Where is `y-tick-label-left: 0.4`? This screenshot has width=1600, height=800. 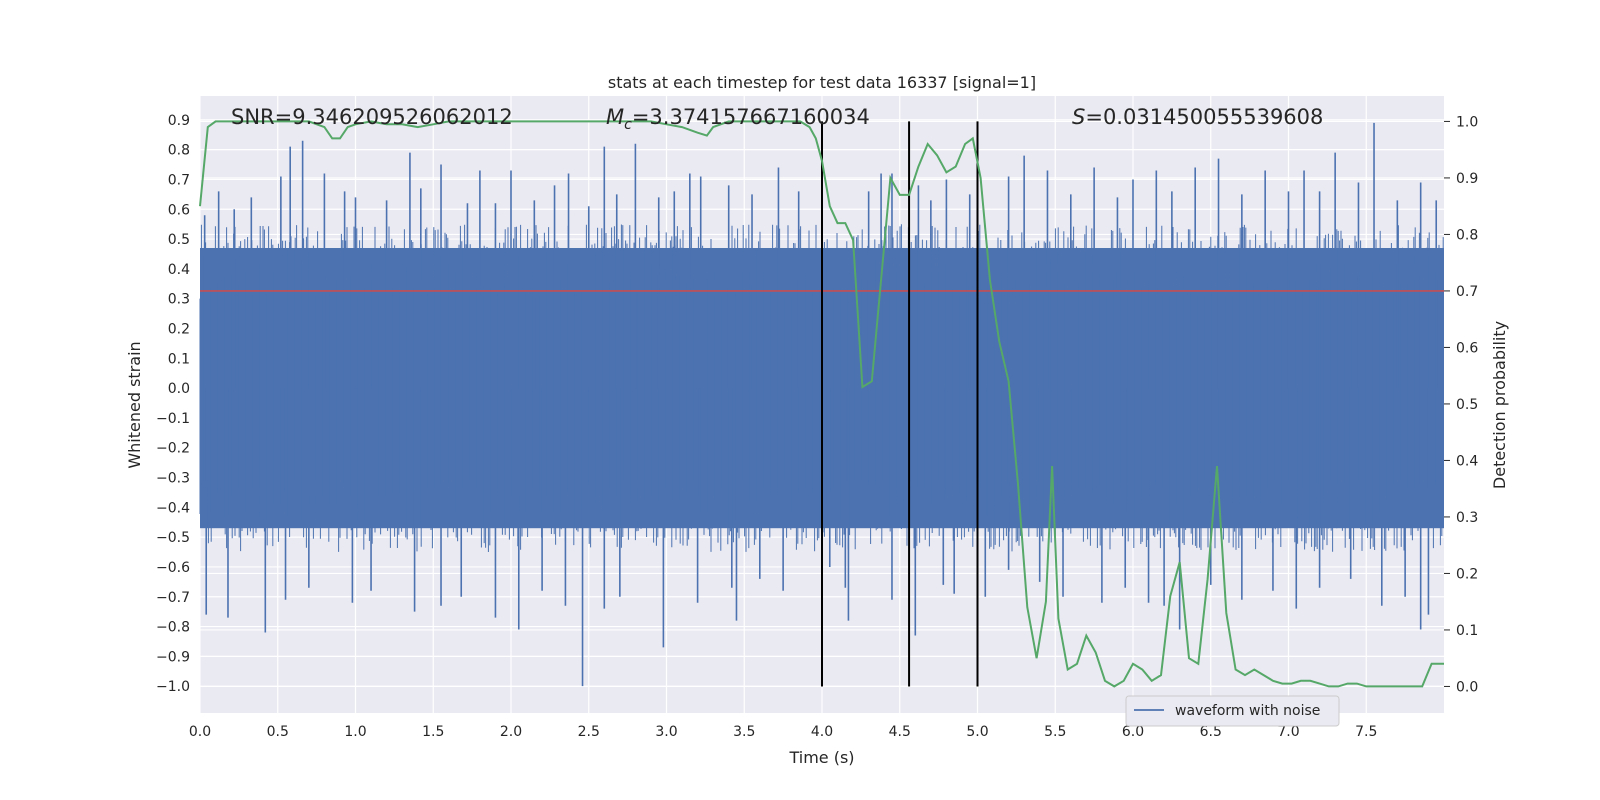 y-tick-label-left: 0.4 is located at coordinates (179, 270).